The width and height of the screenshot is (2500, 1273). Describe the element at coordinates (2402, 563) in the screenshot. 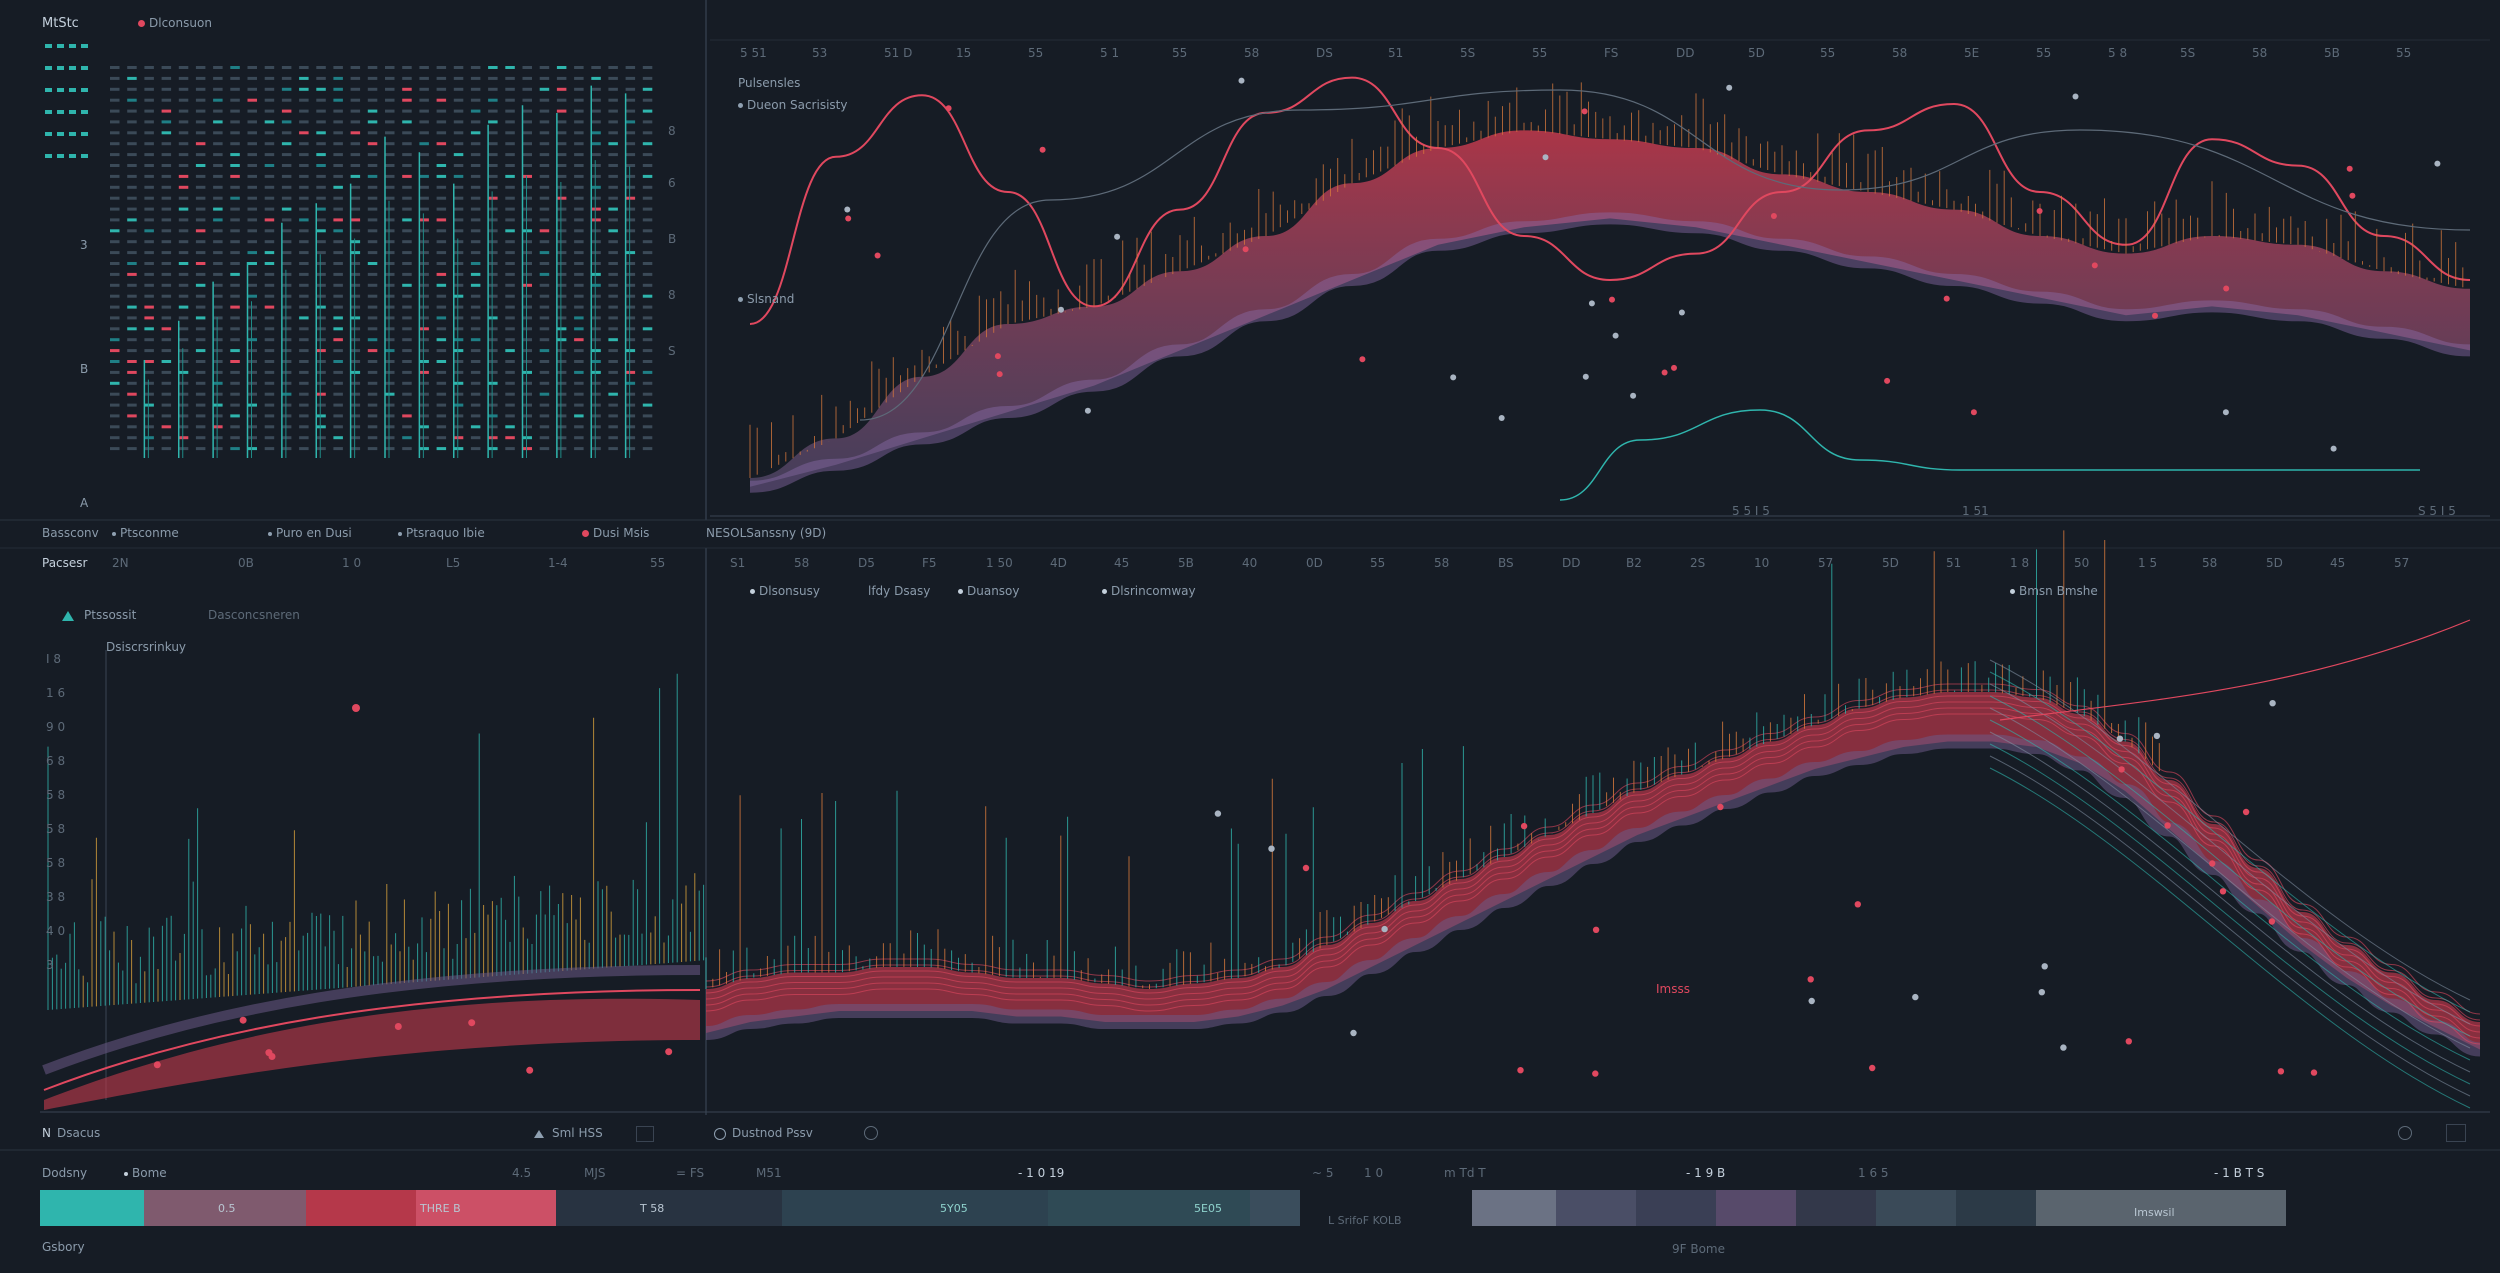

I see `br-top-tick: 57` at that location.